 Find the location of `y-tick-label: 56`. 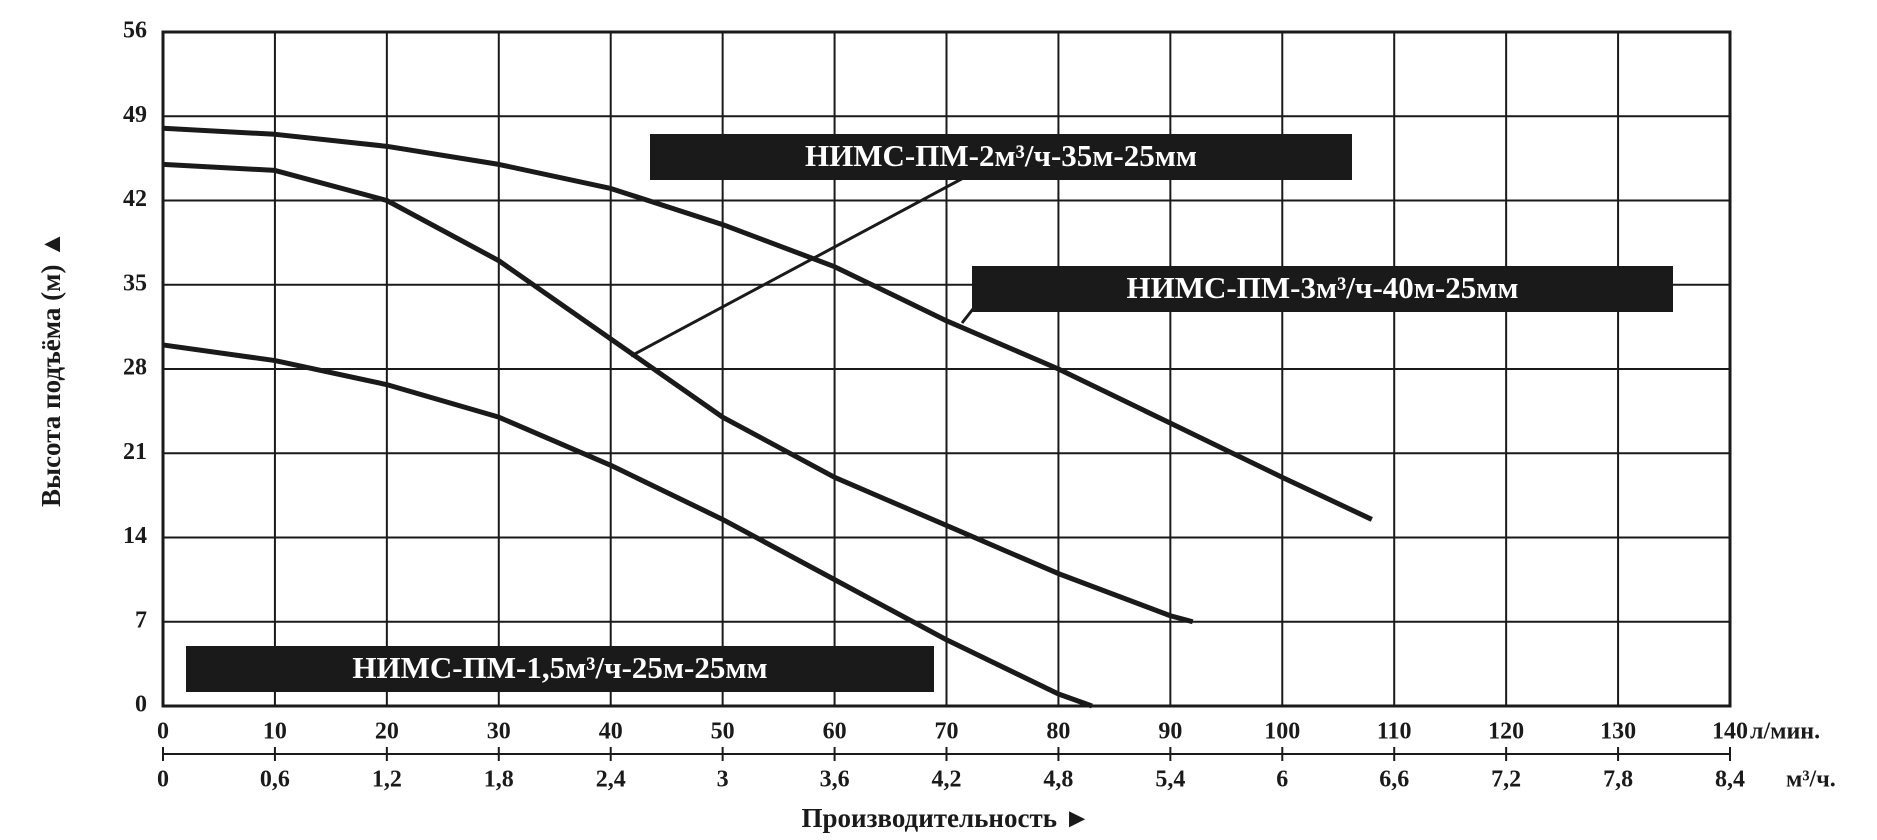

y-tick-label: 56 is located at coordinates (135, 31).